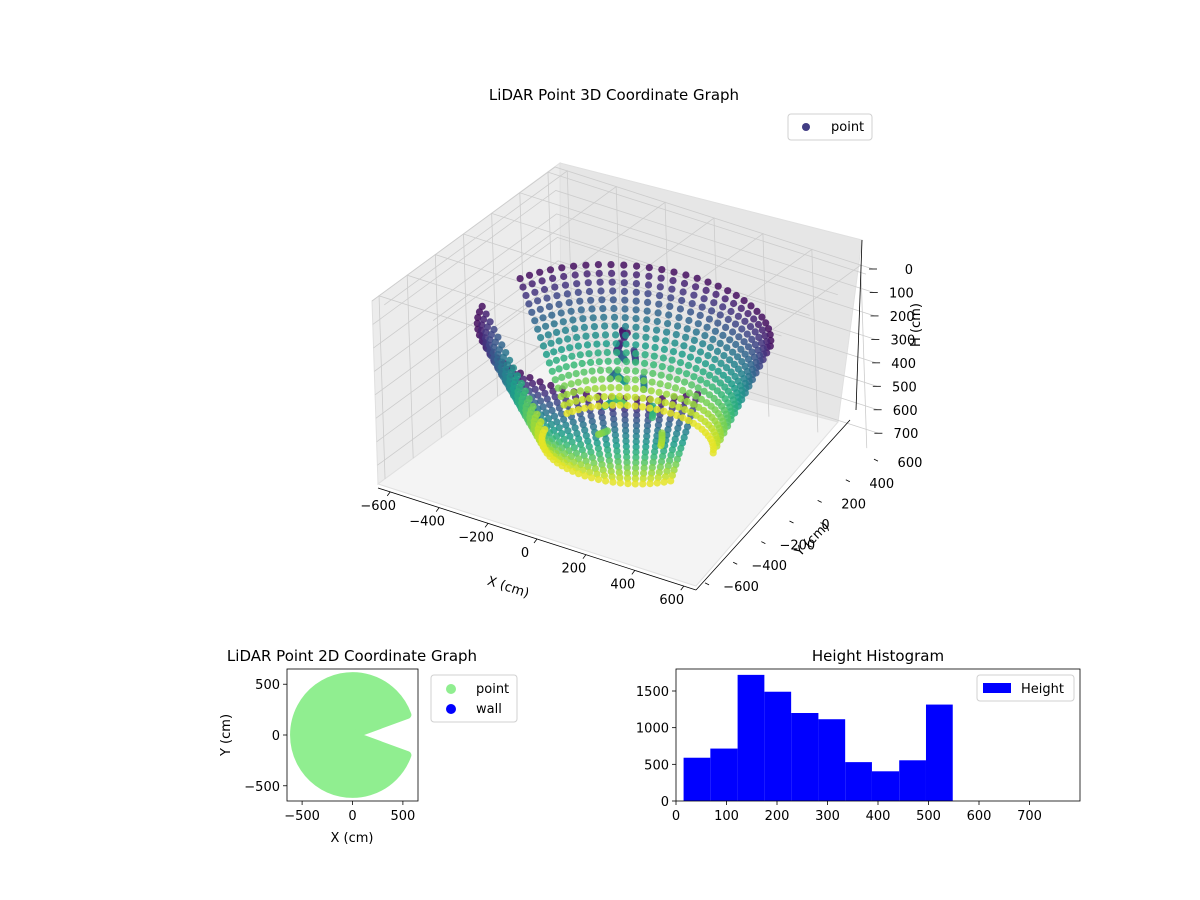  Describe the element at coordinates (489, 709) in the screenshot. I see `chart-2d-legend-label-wall: wall` at that location.